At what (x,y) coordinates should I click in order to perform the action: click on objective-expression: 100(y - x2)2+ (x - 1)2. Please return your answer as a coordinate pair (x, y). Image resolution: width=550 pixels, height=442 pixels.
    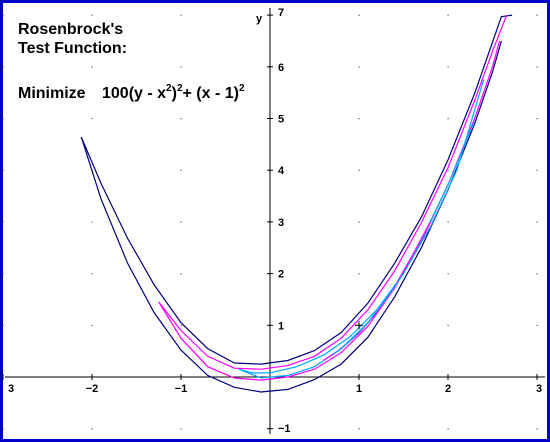
    Looking at the image, I should click on (173, 92).